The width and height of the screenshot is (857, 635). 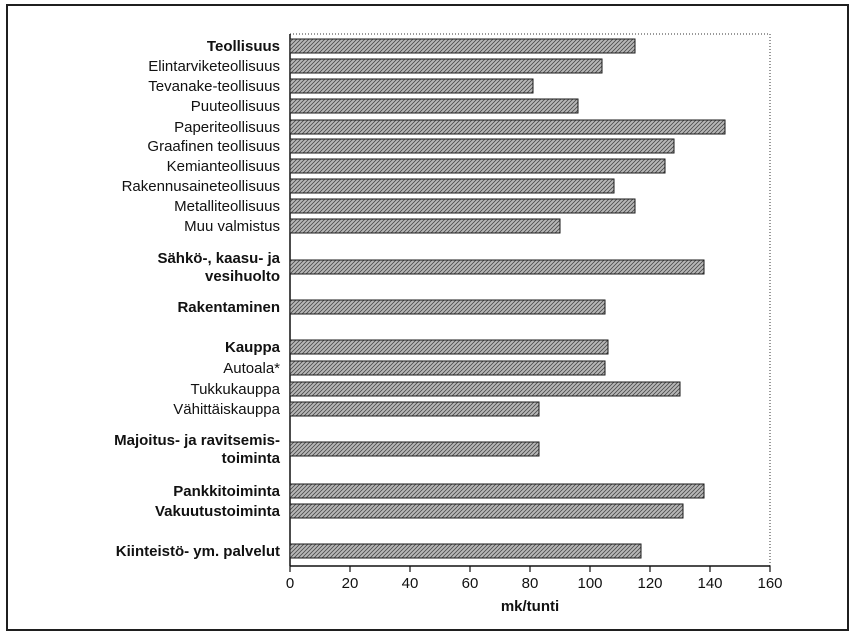 I want to click on category-label: toiminta, so click(x=251, y=458).